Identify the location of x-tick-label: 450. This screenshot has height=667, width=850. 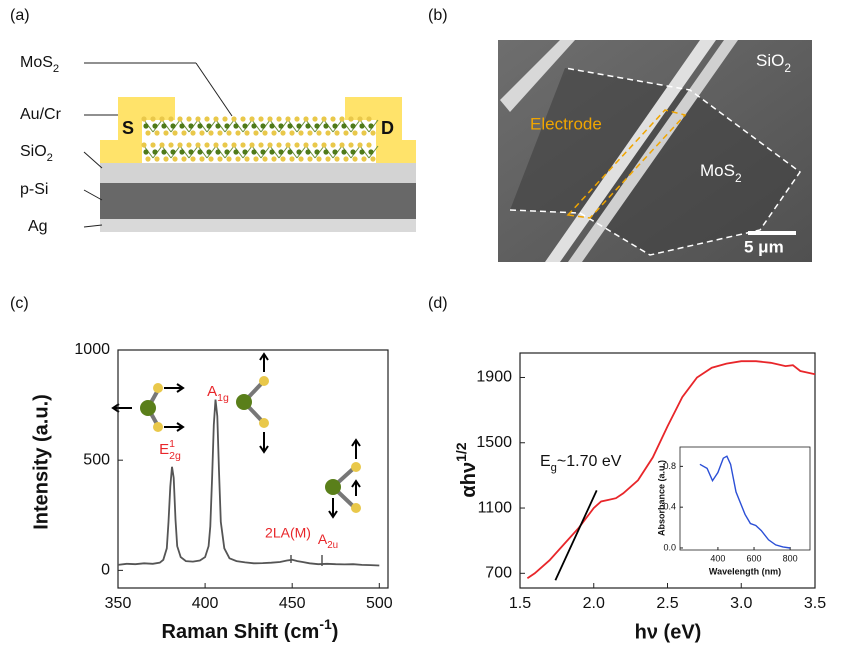
(292, 603).